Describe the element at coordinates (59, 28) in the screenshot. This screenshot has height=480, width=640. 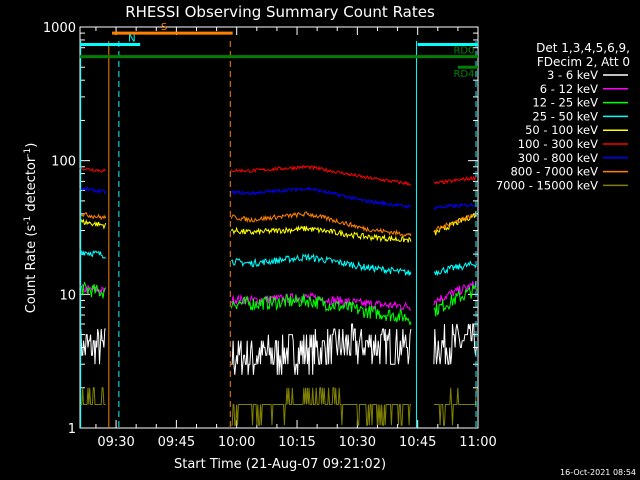
I see `y-tick-label: 1000` at that location.